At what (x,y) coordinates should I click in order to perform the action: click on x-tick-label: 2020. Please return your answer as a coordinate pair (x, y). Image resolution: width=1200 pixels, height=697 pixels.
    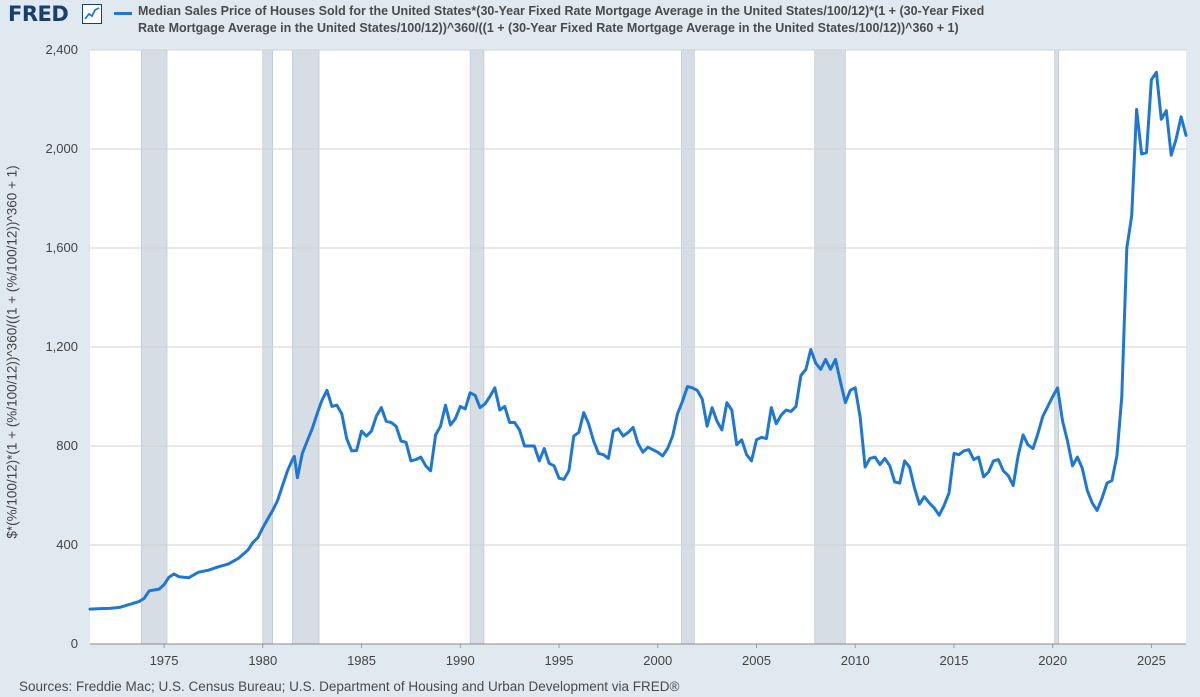
    Looking at the image, I should click on (1052, 660).